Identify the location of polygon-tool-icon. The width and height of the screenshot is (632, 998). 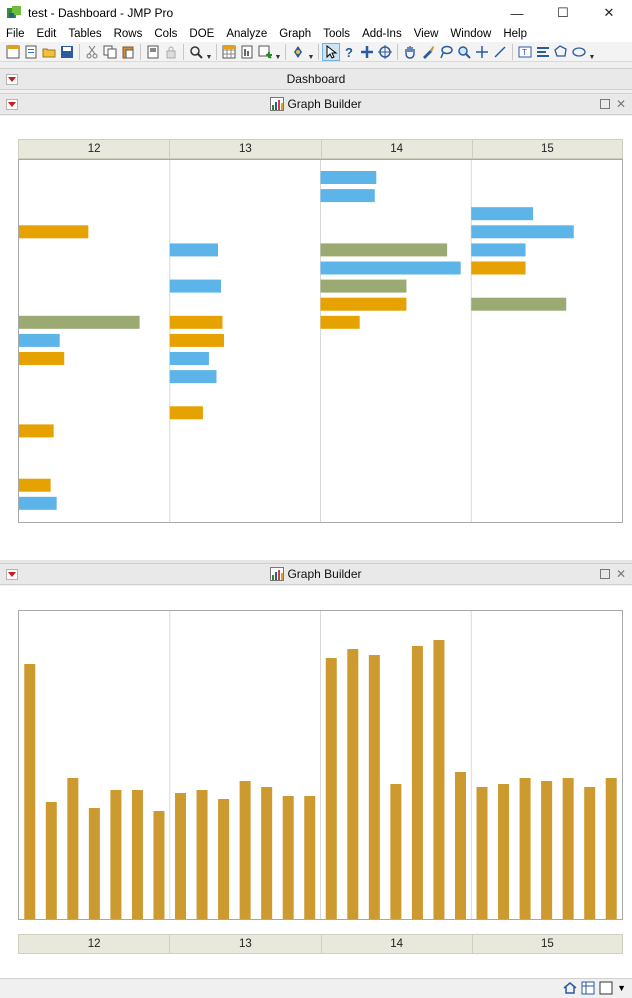
(561, 52).